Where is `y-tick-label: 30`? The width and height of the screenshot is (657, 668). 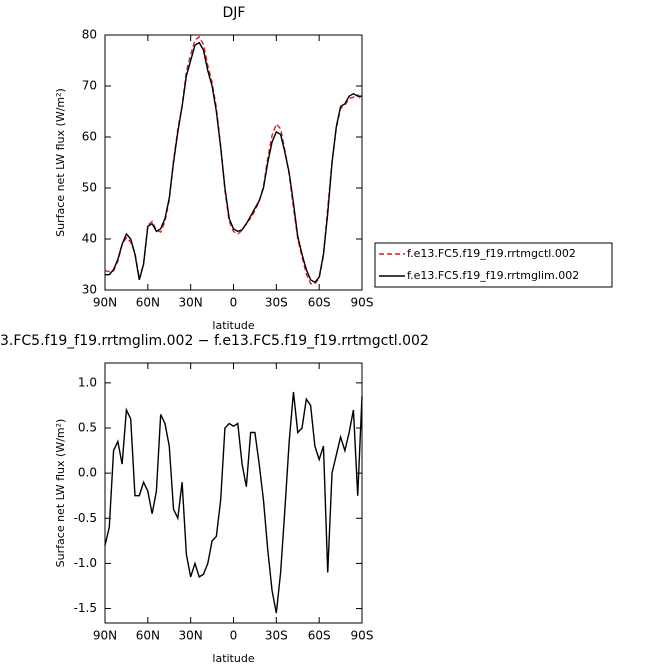
y-tick-label: 30 is located at coordinates (89, 290).